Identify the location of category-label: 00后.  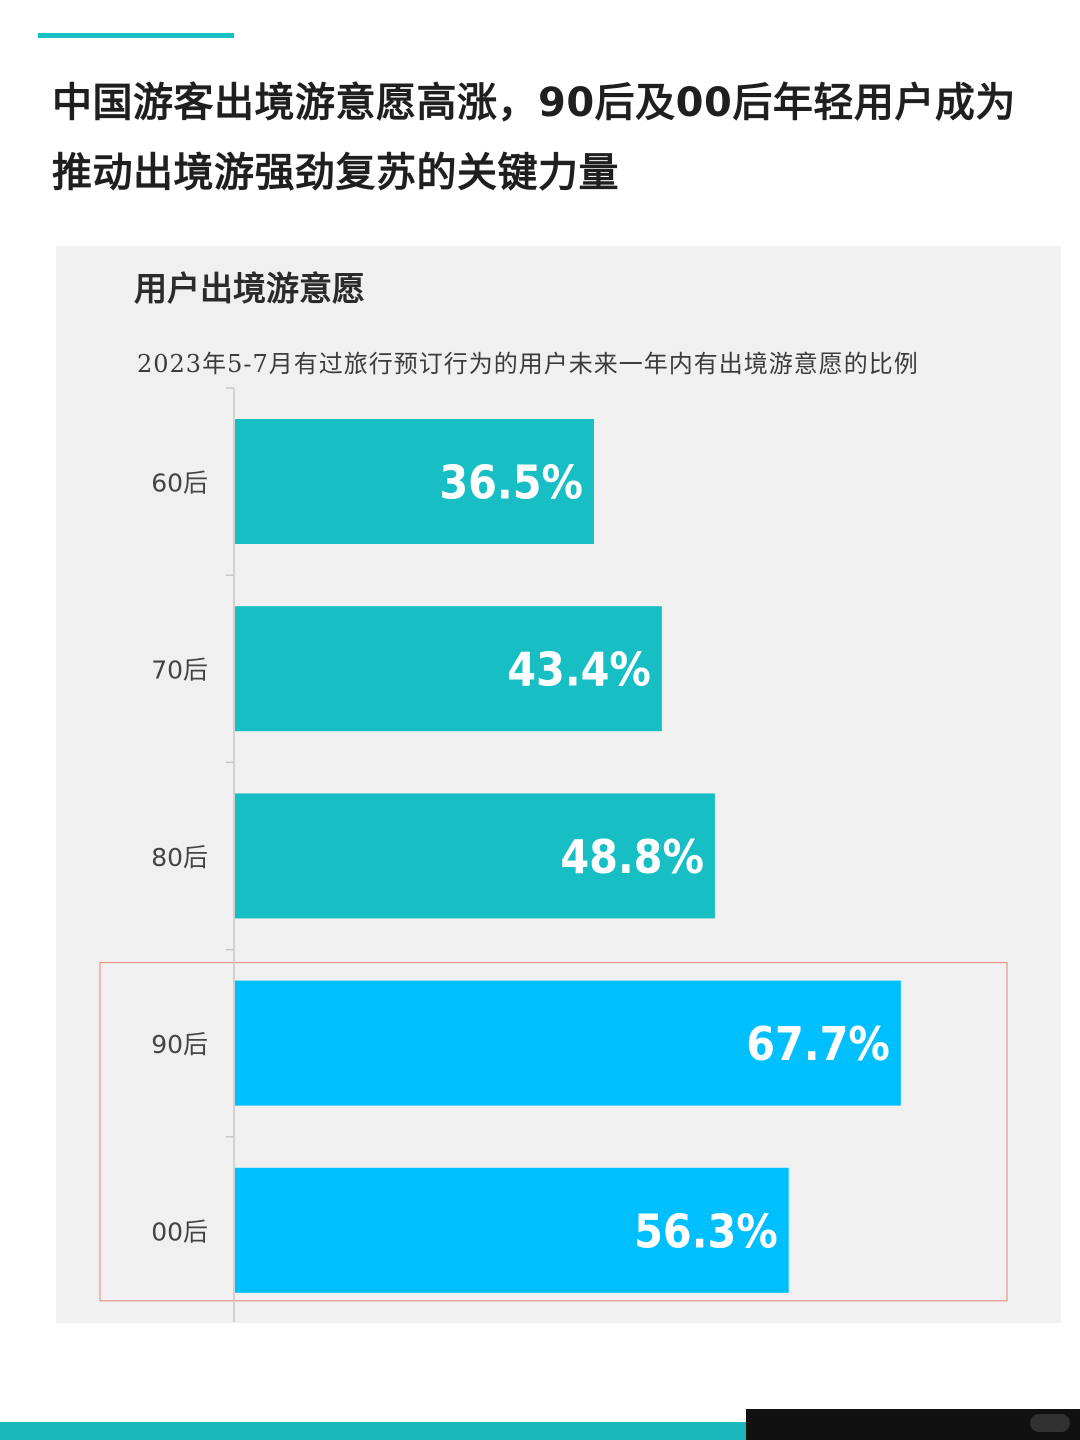
(179, 1231).